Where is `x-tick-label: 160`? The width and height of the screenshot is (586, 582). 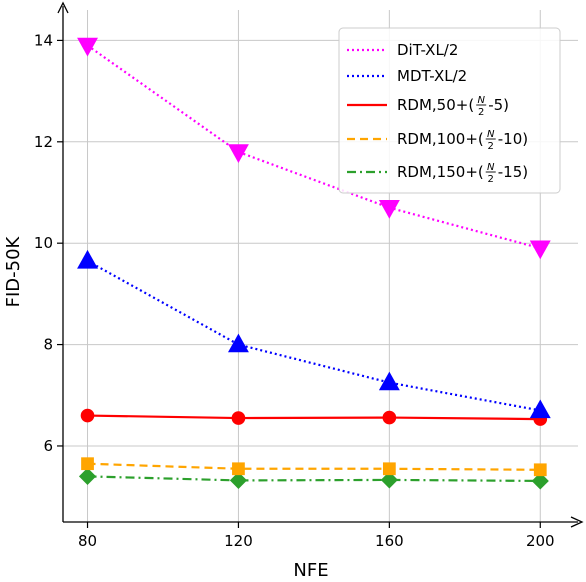
x-tick-label: 160 is located at coordinates (389, 541).